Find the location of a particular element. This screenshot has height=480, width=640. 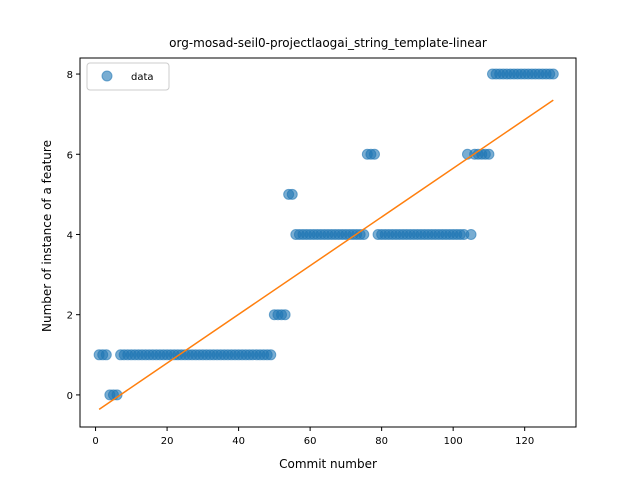

x-tick-label: 0 is located at coordinates (95, 441).